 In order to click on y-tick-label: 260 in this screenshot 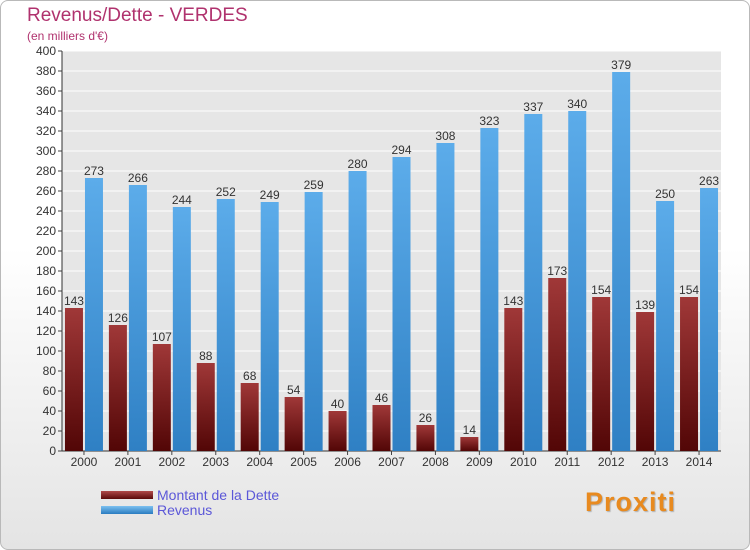, I will do `click(46, 191)`.